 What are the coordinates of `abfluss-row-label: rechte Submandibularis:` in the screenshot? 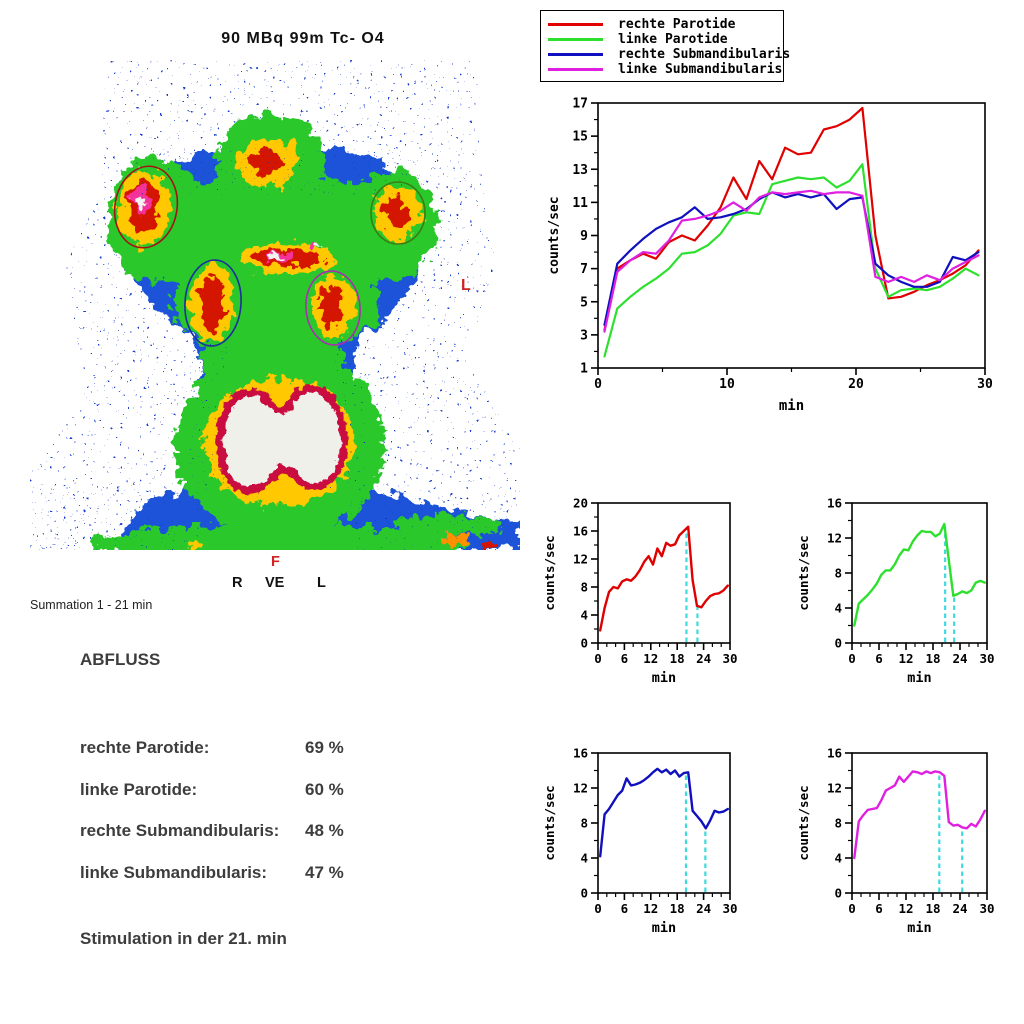 It's located at (180, 830).